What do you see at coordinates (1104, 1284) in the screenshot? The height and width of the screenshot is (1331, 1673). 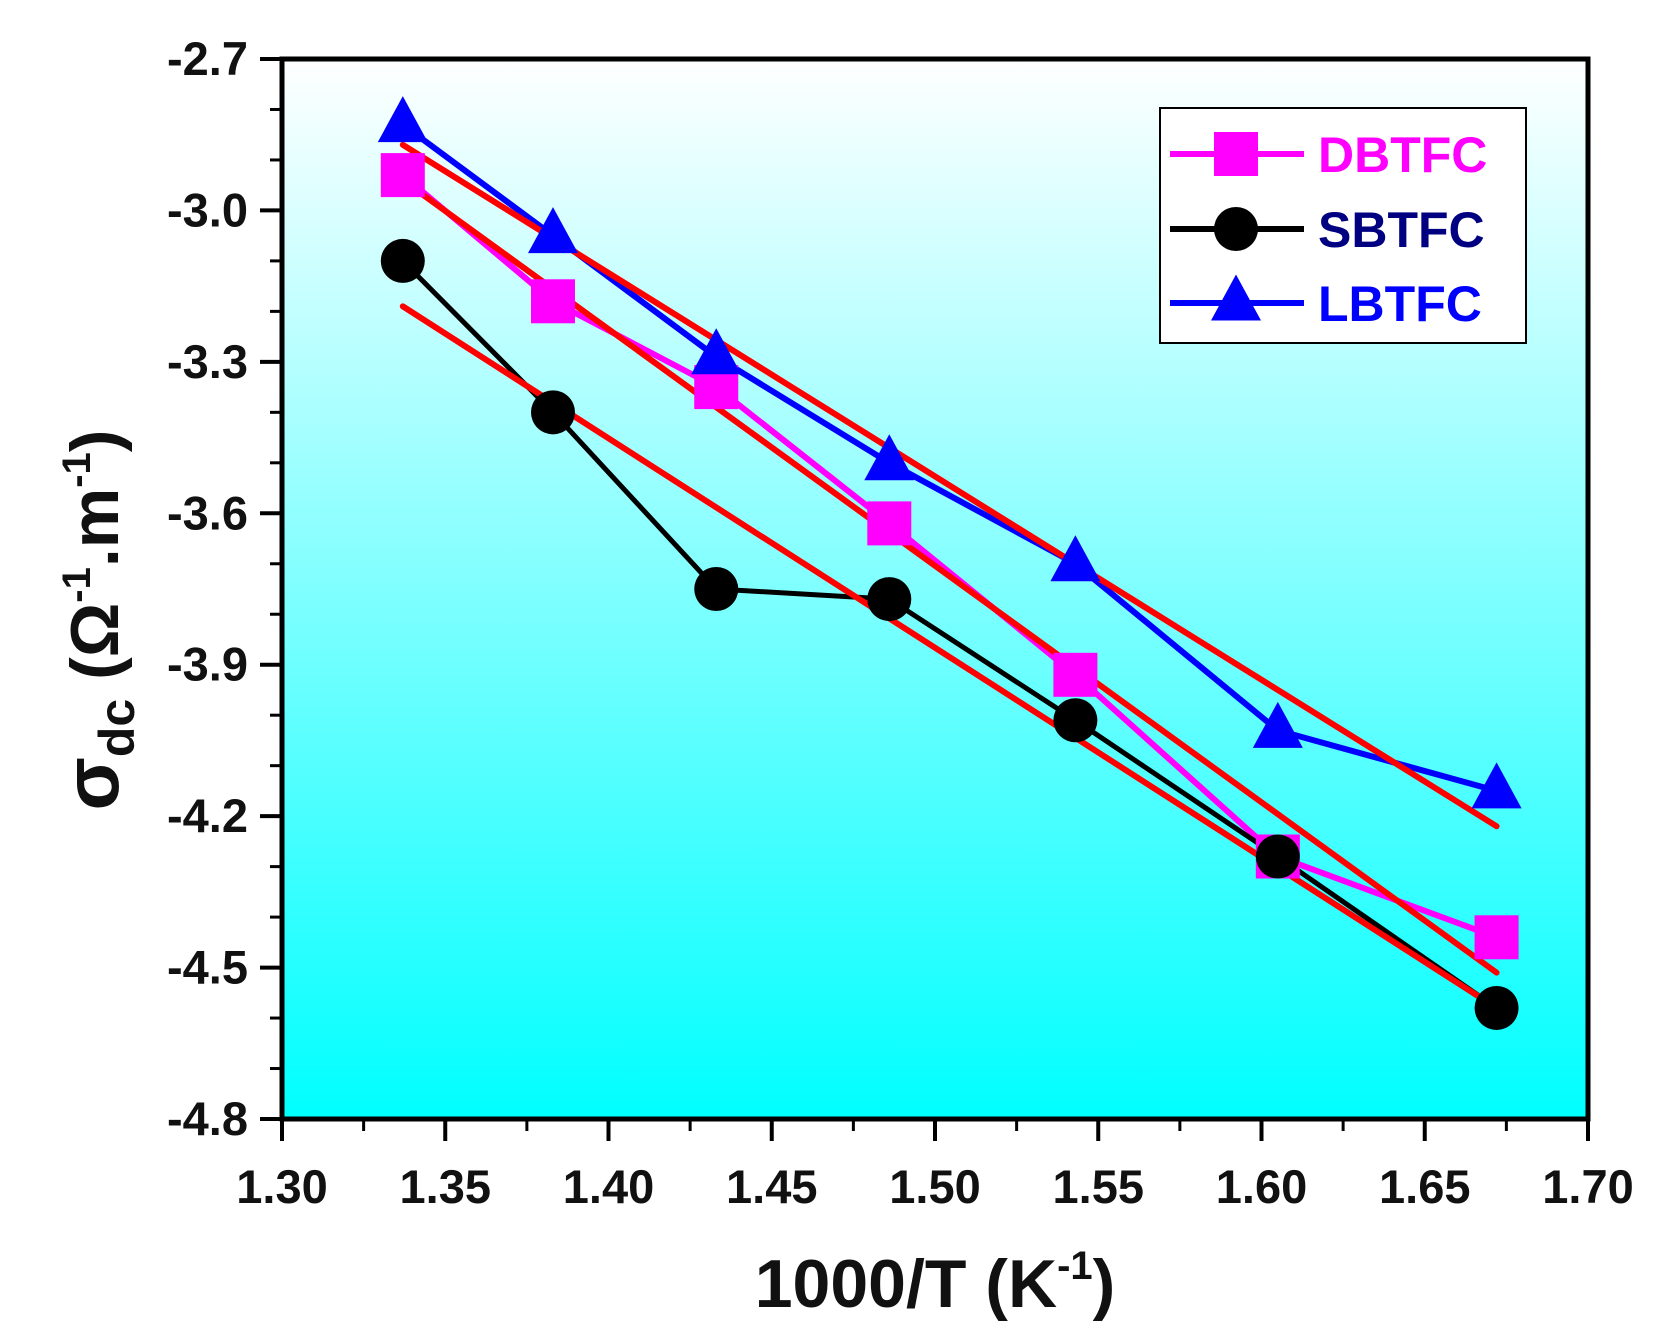 I see `x-axis-title-end: )` at bounding box center [1104, 1284].